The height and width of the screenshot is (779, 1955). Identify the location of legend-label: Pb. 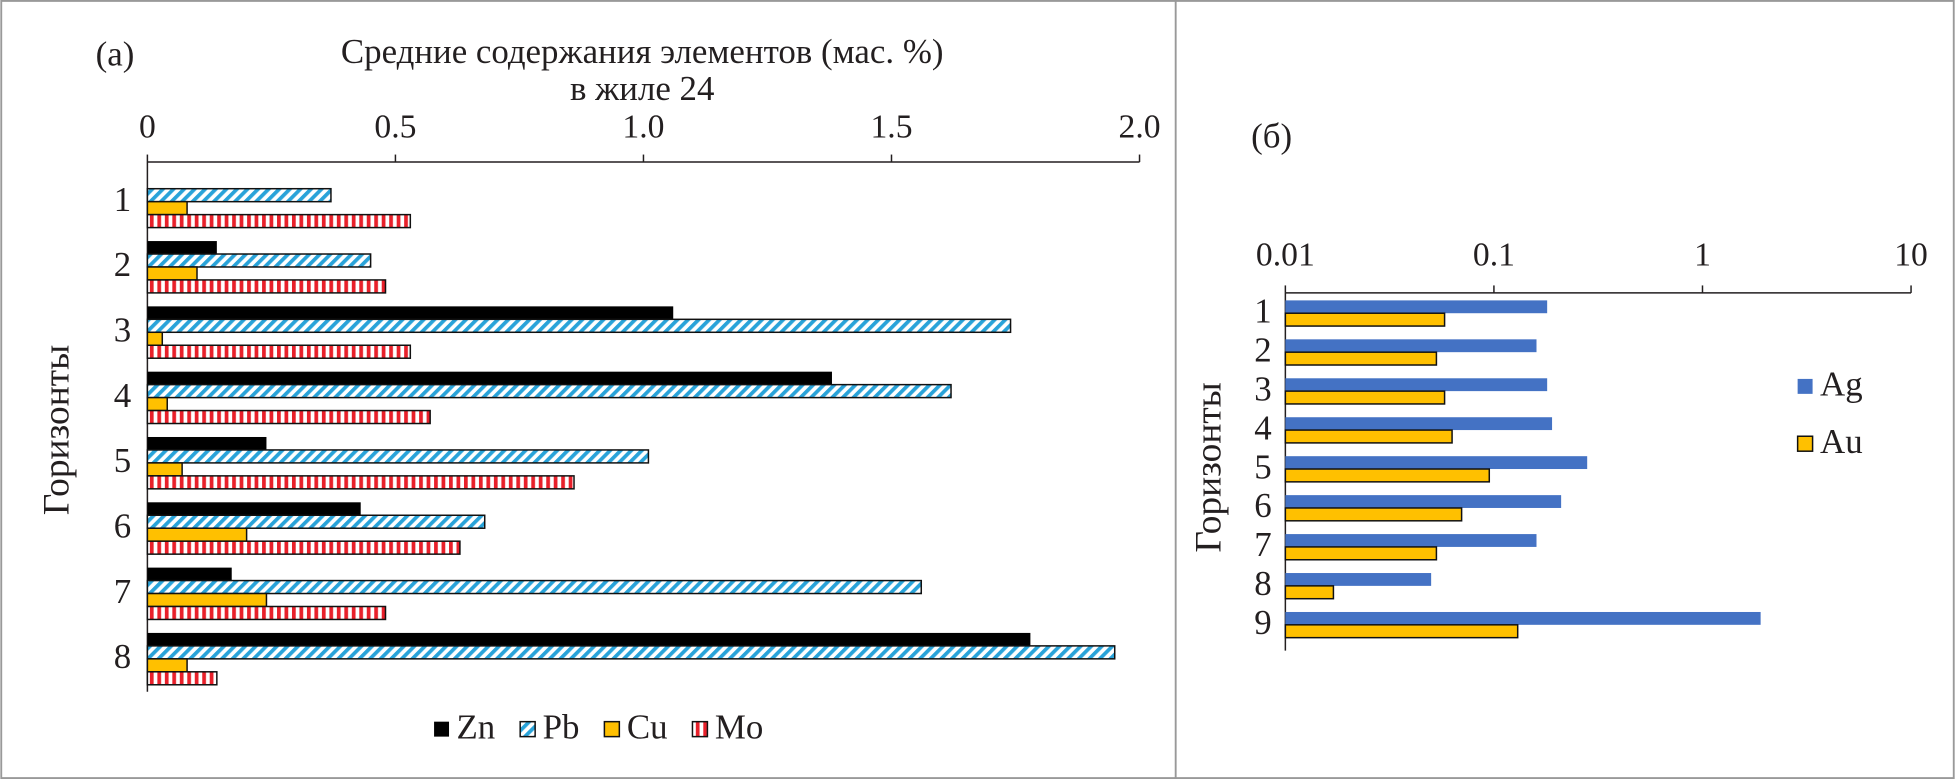
(561, 726).